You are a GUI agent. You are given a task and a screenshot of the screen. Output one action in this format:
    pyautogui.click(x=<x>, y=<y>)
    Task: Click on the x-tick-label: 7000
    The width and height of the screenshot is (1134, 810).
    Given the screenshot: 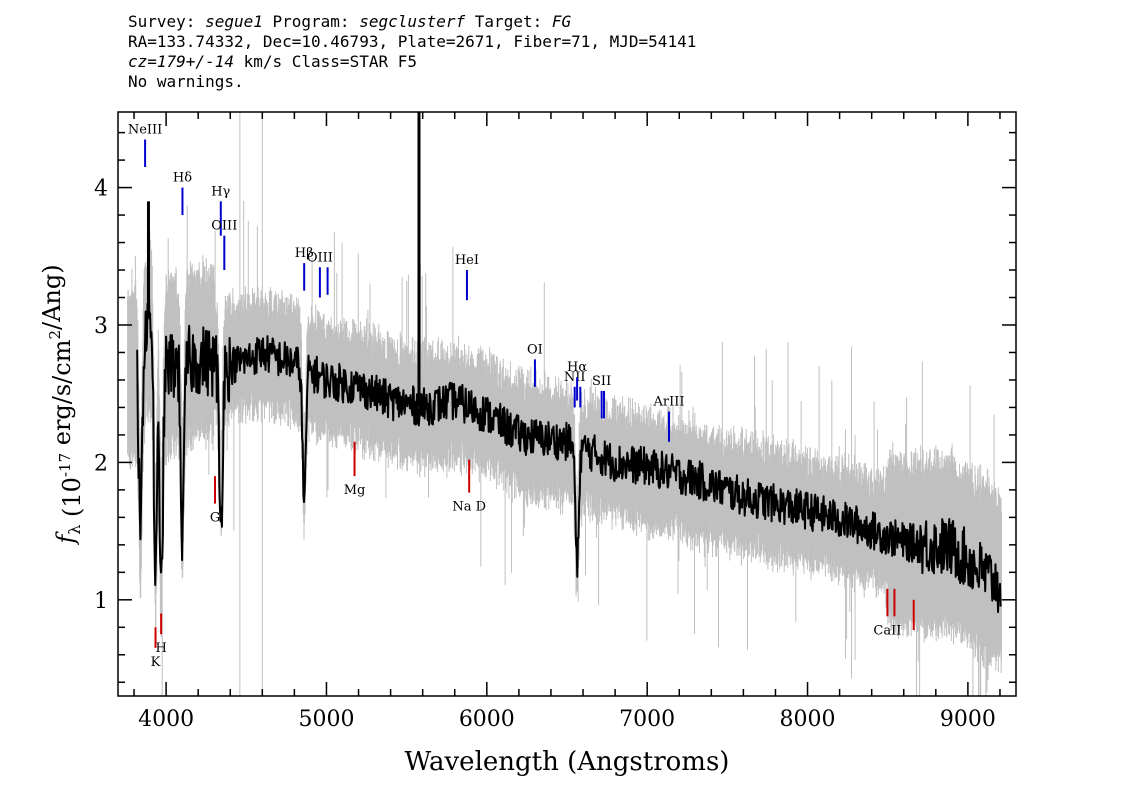 What is the action you would take?
    pyautogui.click(x=647, y=719)
    